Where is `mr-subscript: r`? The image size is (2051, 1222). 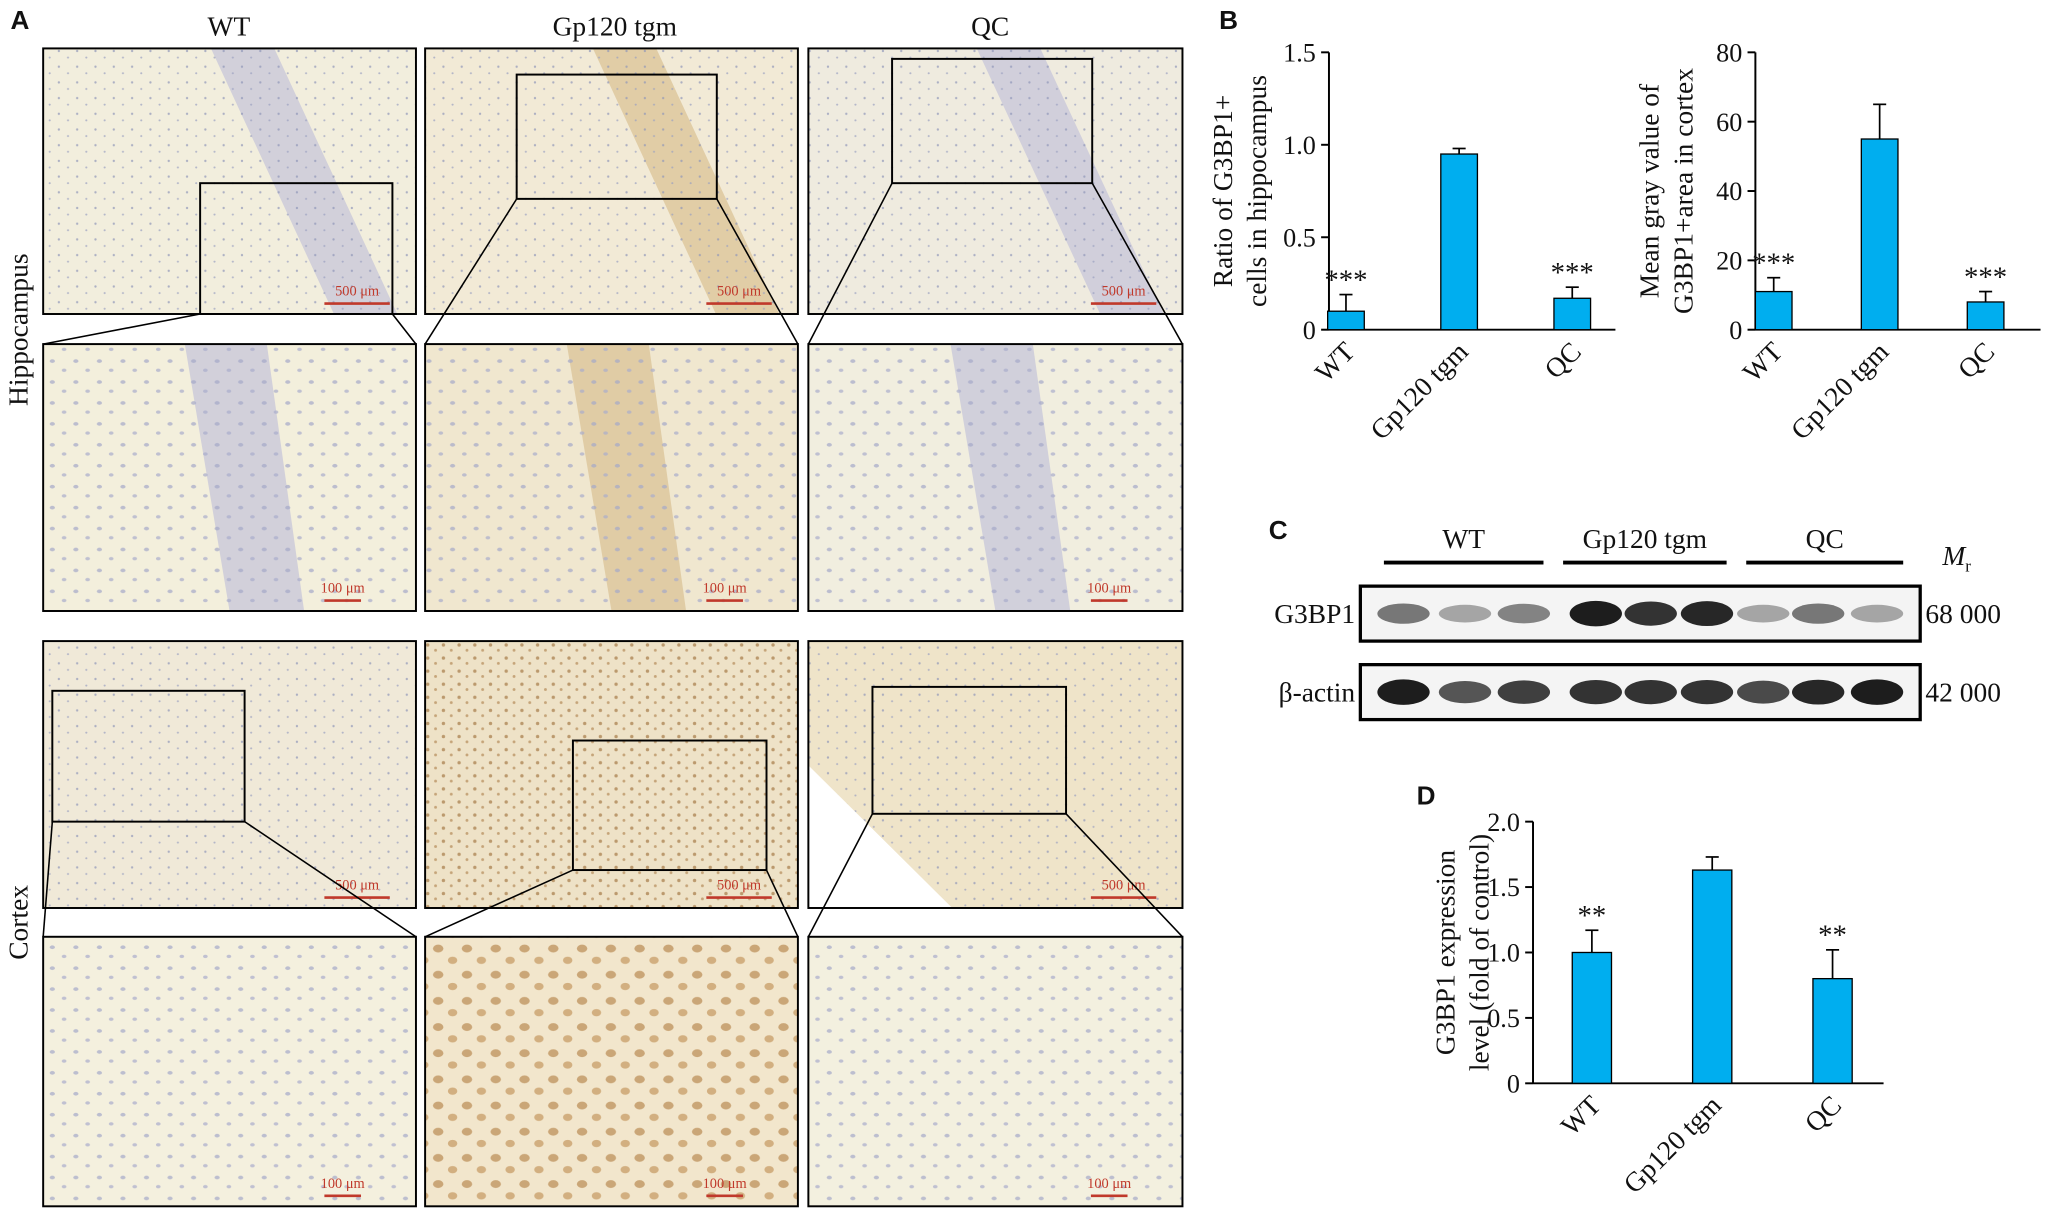
mr-subscript: r is located at coordinates (1968, 566).